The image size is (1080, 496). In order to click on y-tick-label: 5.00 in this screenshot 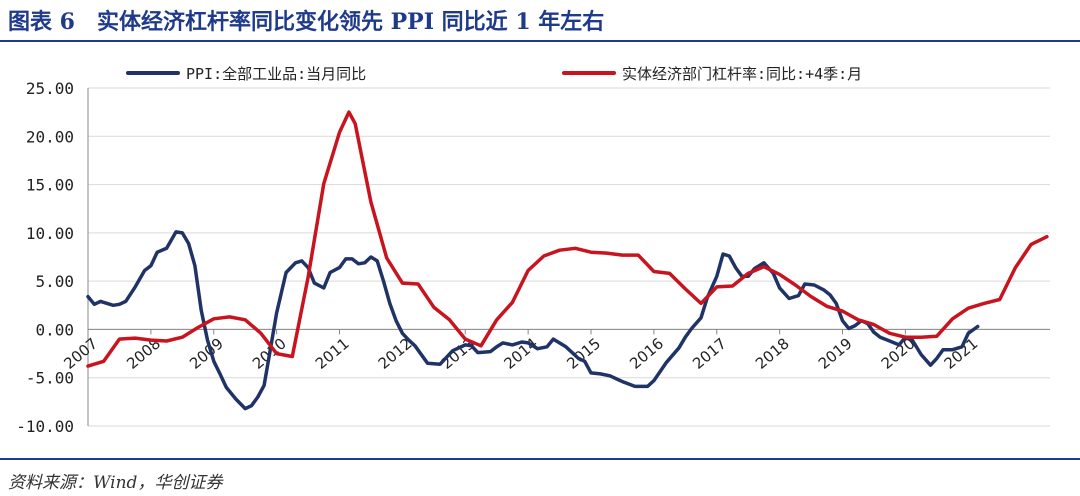, I will do `click(54, 281)`.